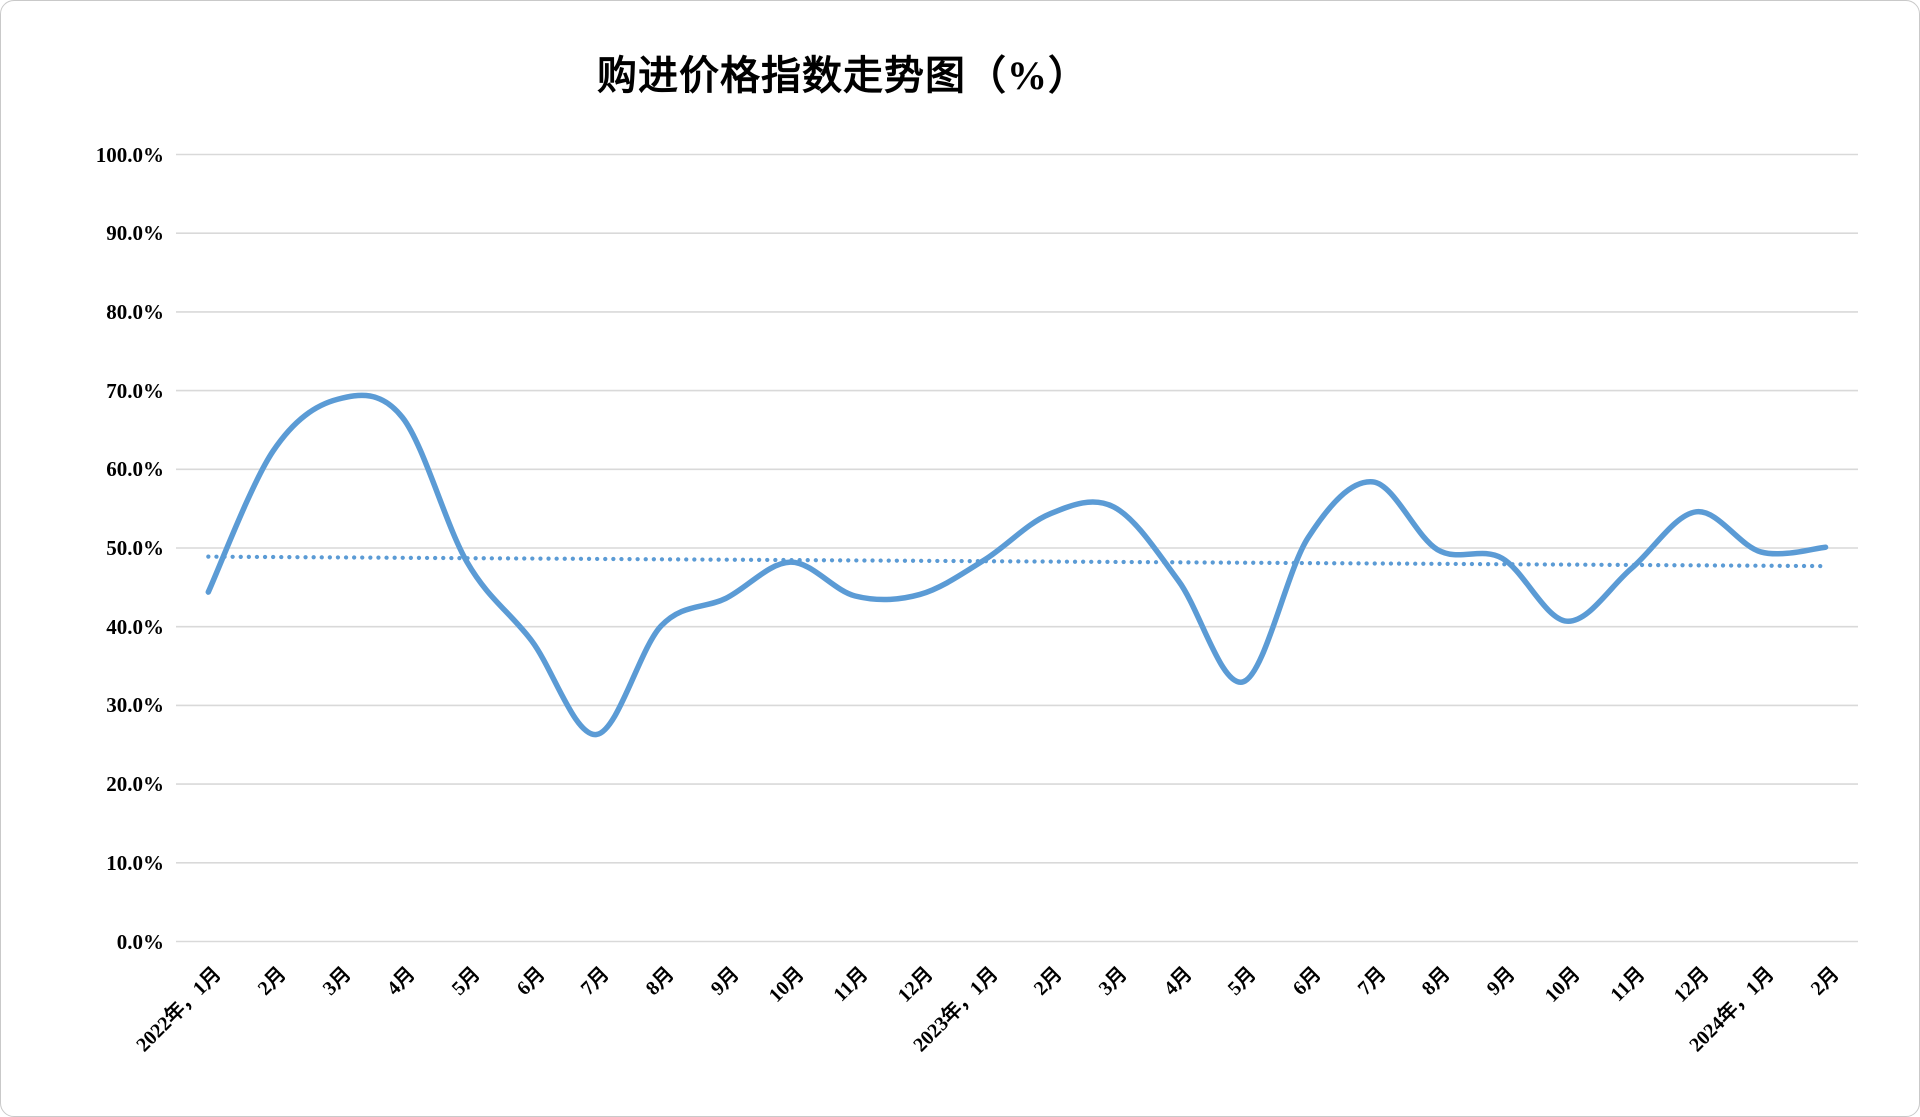  Describe the element at coordinates (1017, 561) in the screenshot. I see `trendline-dotted` at that location.